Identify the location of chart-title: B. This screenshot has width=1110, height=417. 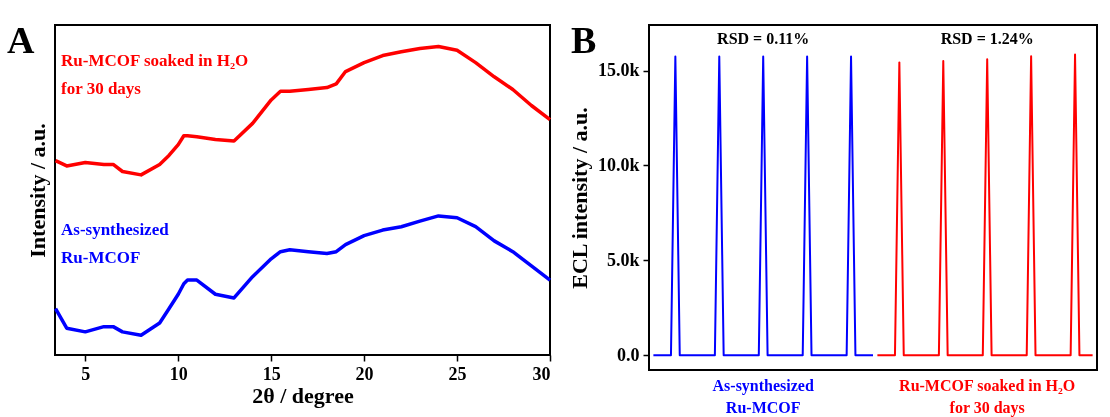
(584, 40).